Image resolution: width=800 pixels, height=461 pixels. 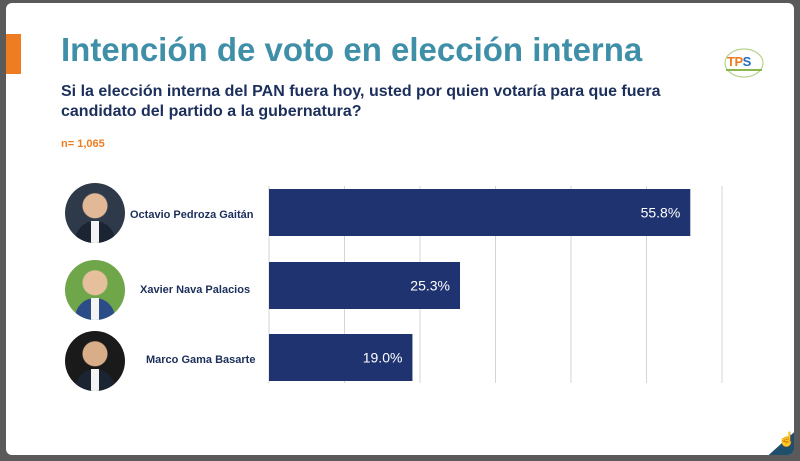 I want to click on tps-logo: TPS, so click(x=744, y=63).